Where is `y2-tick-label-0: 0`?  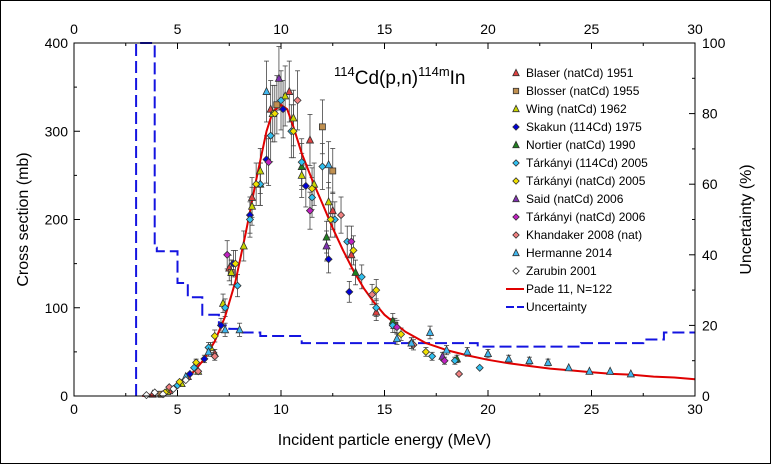
y2-tick-label-0: 0 is located at coordinates (706, 396).